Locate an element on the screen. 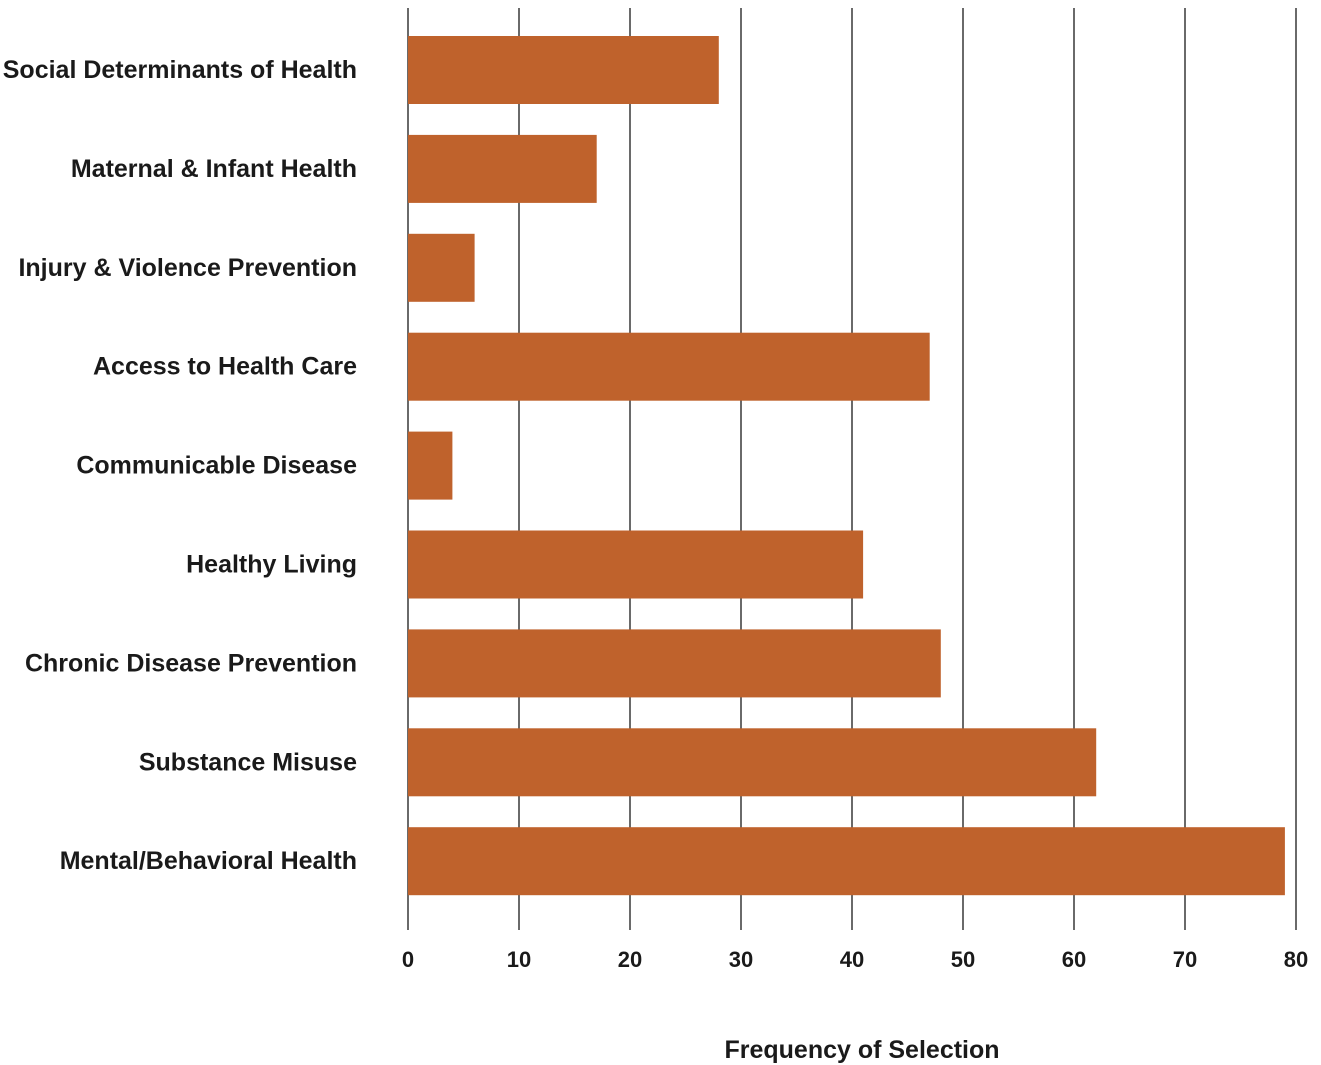 This screenshot has height=1065, width=1321. x-tick-label-50: 50 is located at coordinates (963, 959).